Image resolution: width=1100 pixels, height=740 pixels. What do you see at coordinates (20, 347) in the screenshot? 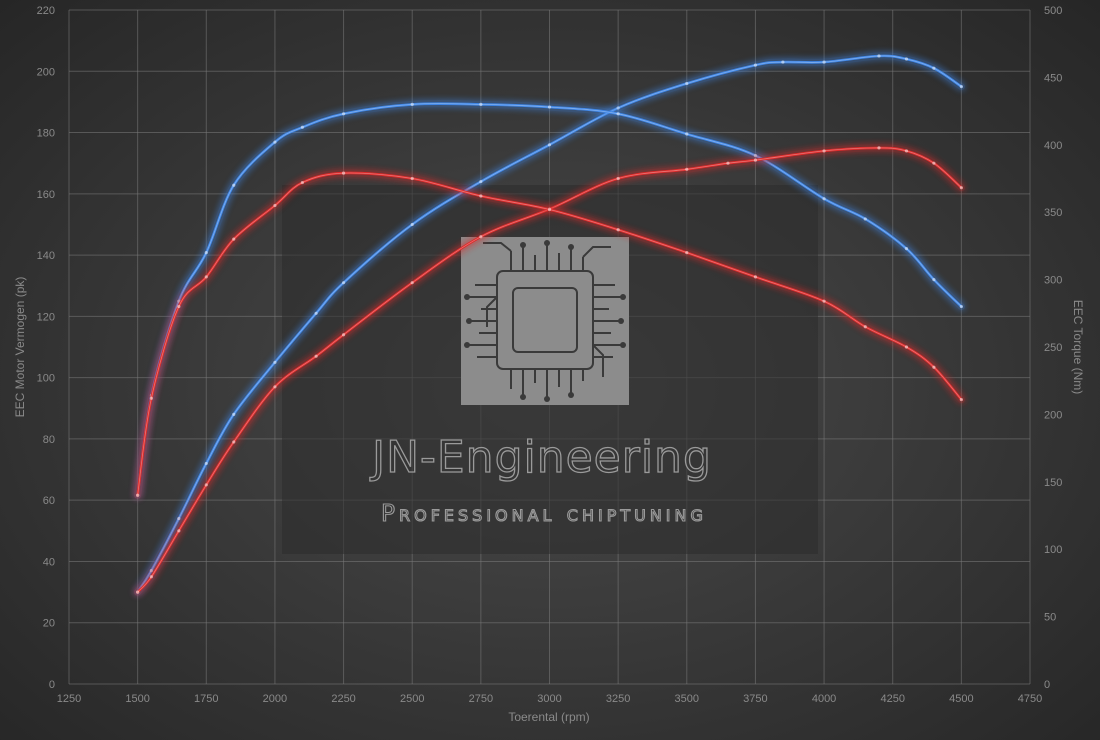
I see `y-left-axis-title: EEC Motor Vermogen (pk)` at bounding box center [20, 347].